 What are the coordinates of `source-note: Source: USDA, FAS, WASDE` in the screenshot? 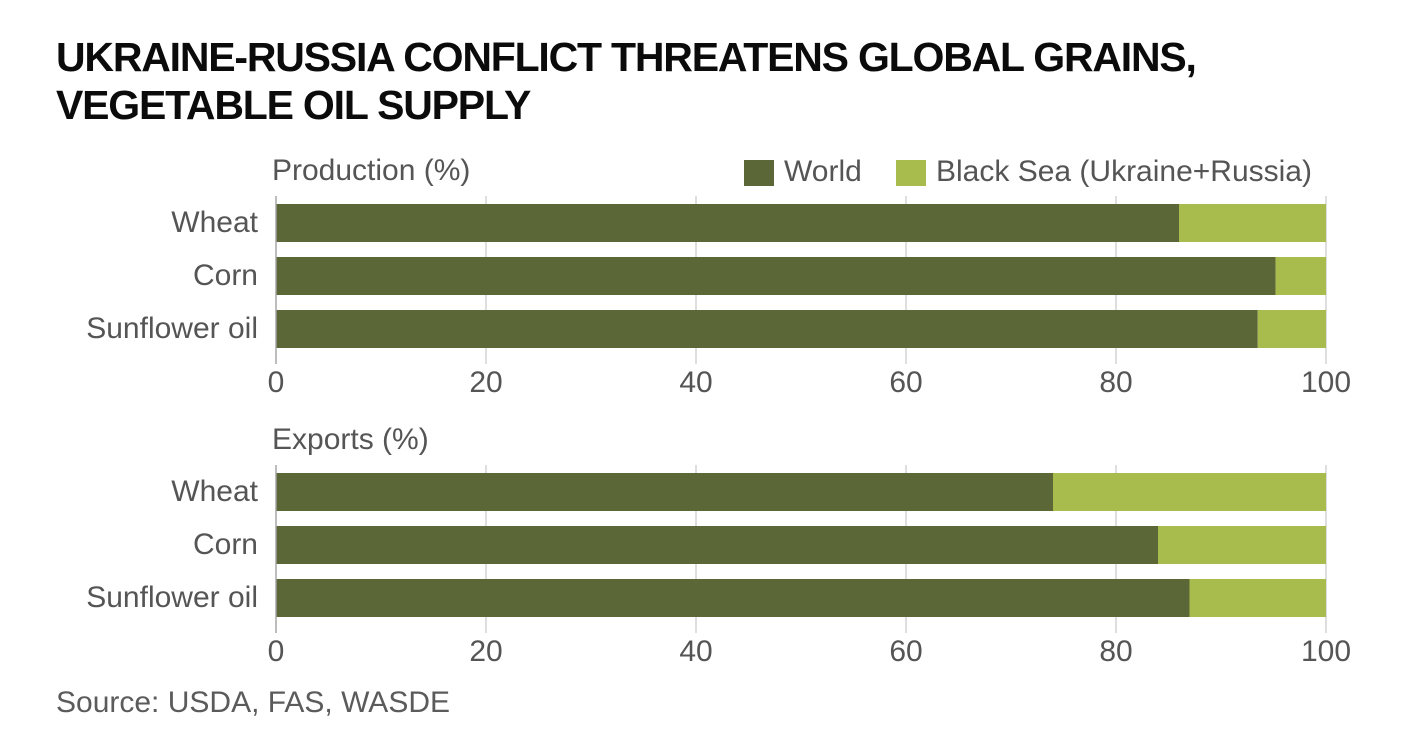 It's located at (253, 702).